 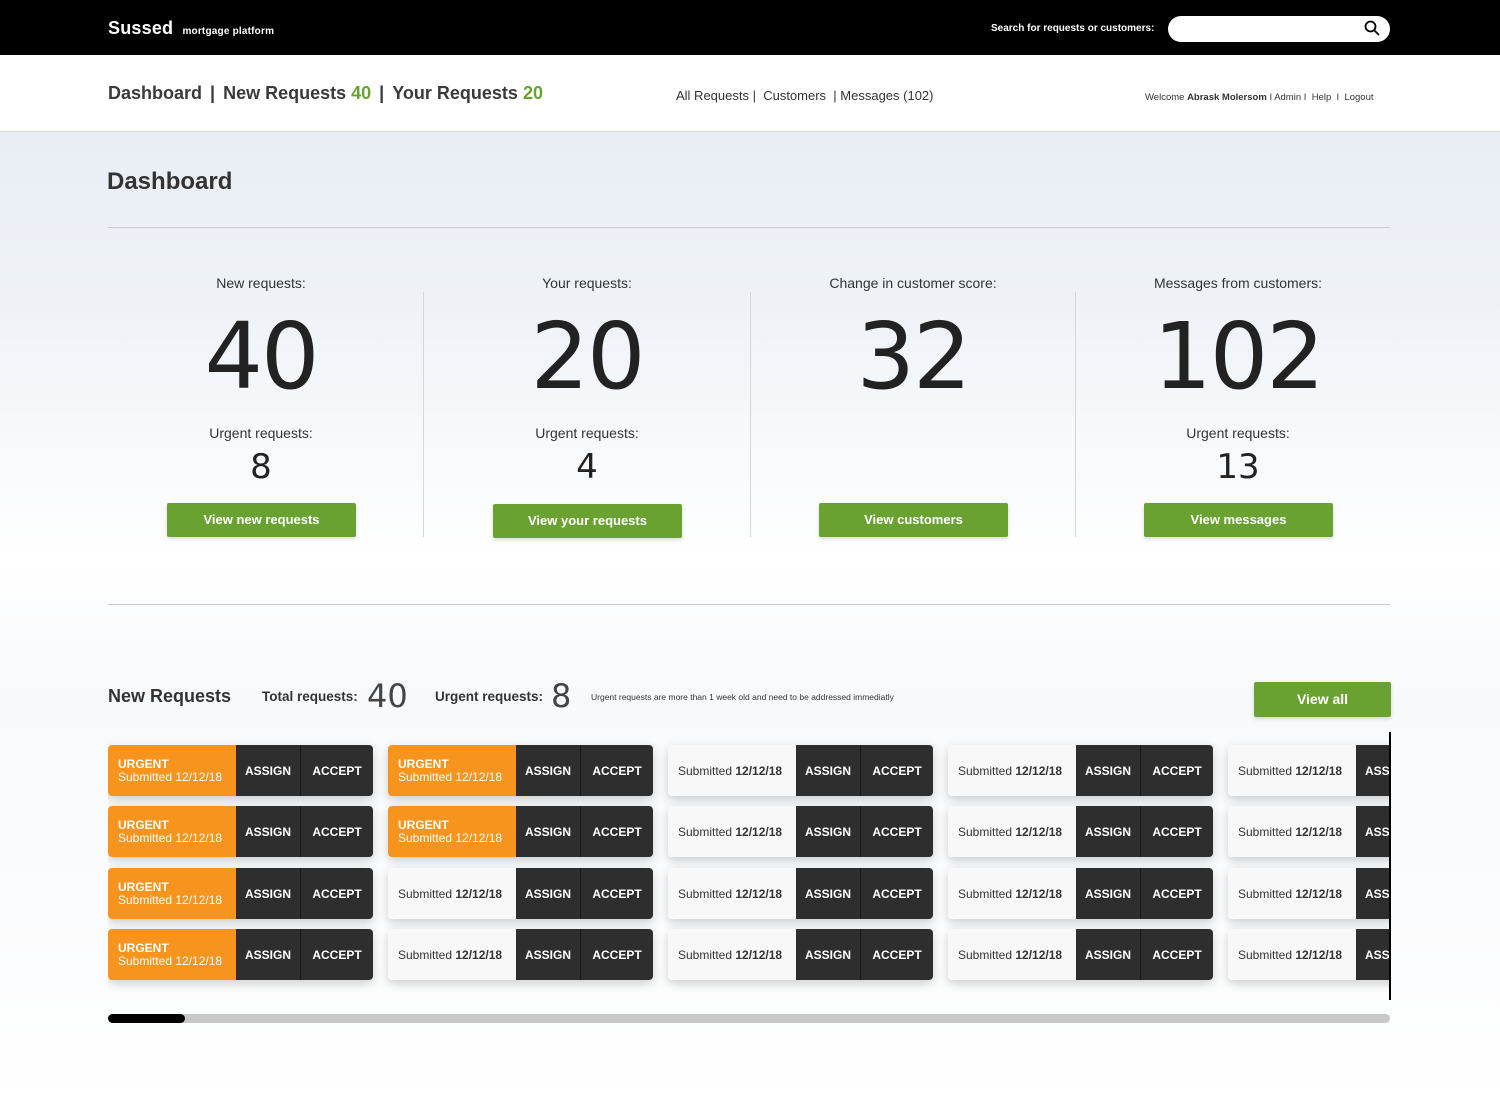 I want to click on nav-dashboard: Dashboard, so click(x=155, y=93).